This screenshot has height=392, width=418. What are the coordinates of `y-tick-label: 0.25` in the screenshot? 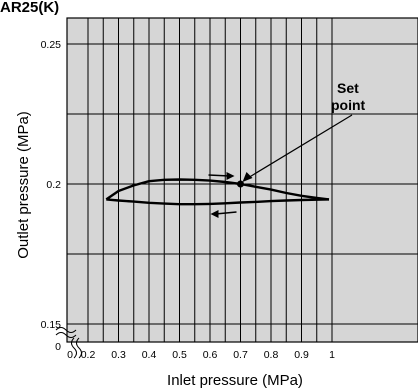 It's located at (51, 45).